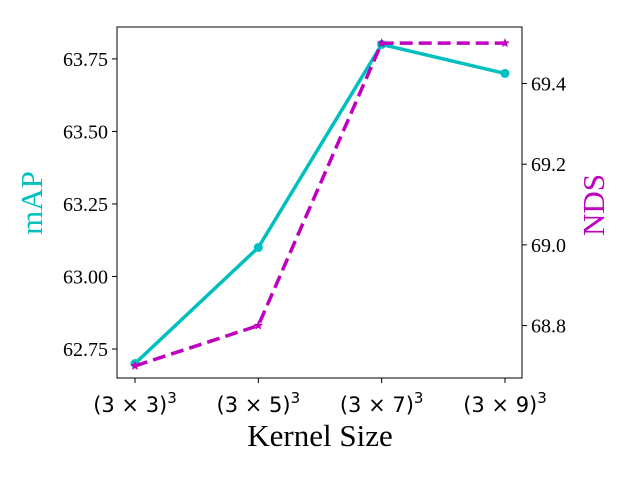  What do you see at coordinates (85, 205) in the screenshot?
I see `left-y-tick-label: 63.25` at bounding box center [85, 205].